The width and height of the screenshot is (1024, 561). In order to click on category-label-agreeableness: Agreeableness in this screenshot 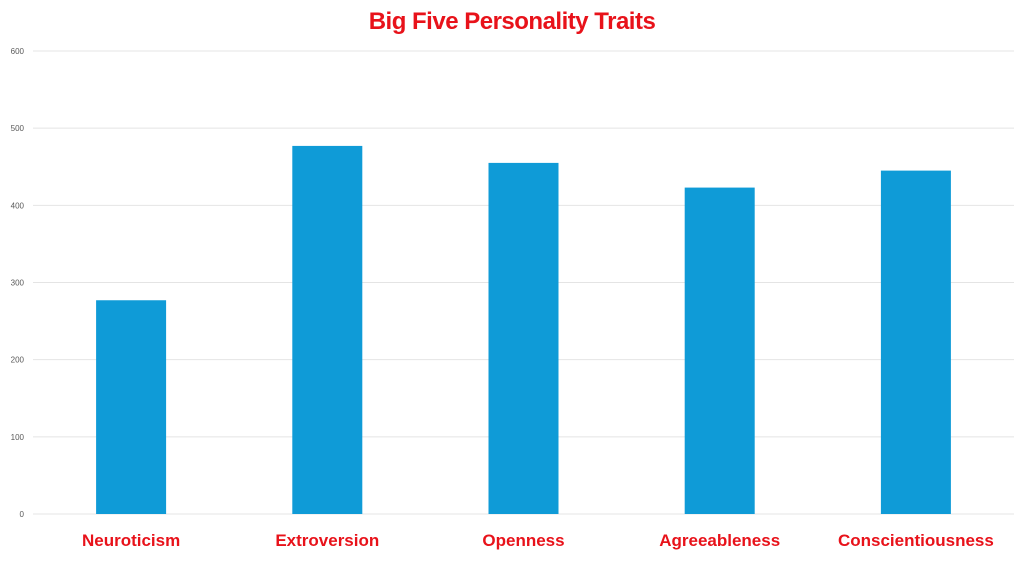, I will do `click(719, 540)`.